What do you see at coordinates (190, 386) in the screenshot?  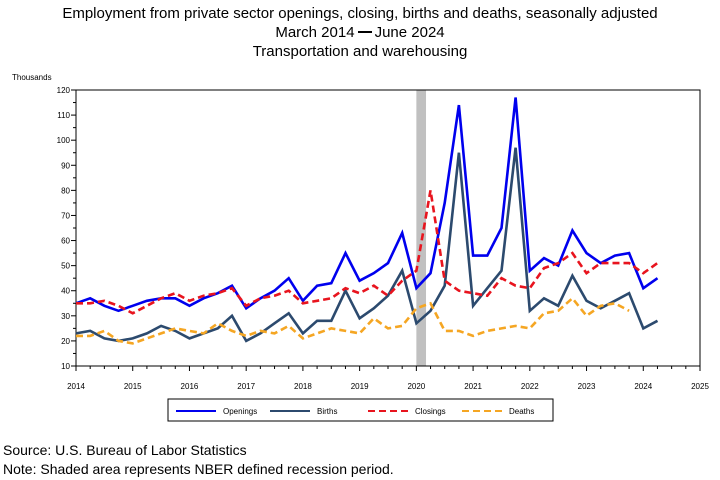 I see `x-tick-label: 2016` at bounding box center [190, 386].